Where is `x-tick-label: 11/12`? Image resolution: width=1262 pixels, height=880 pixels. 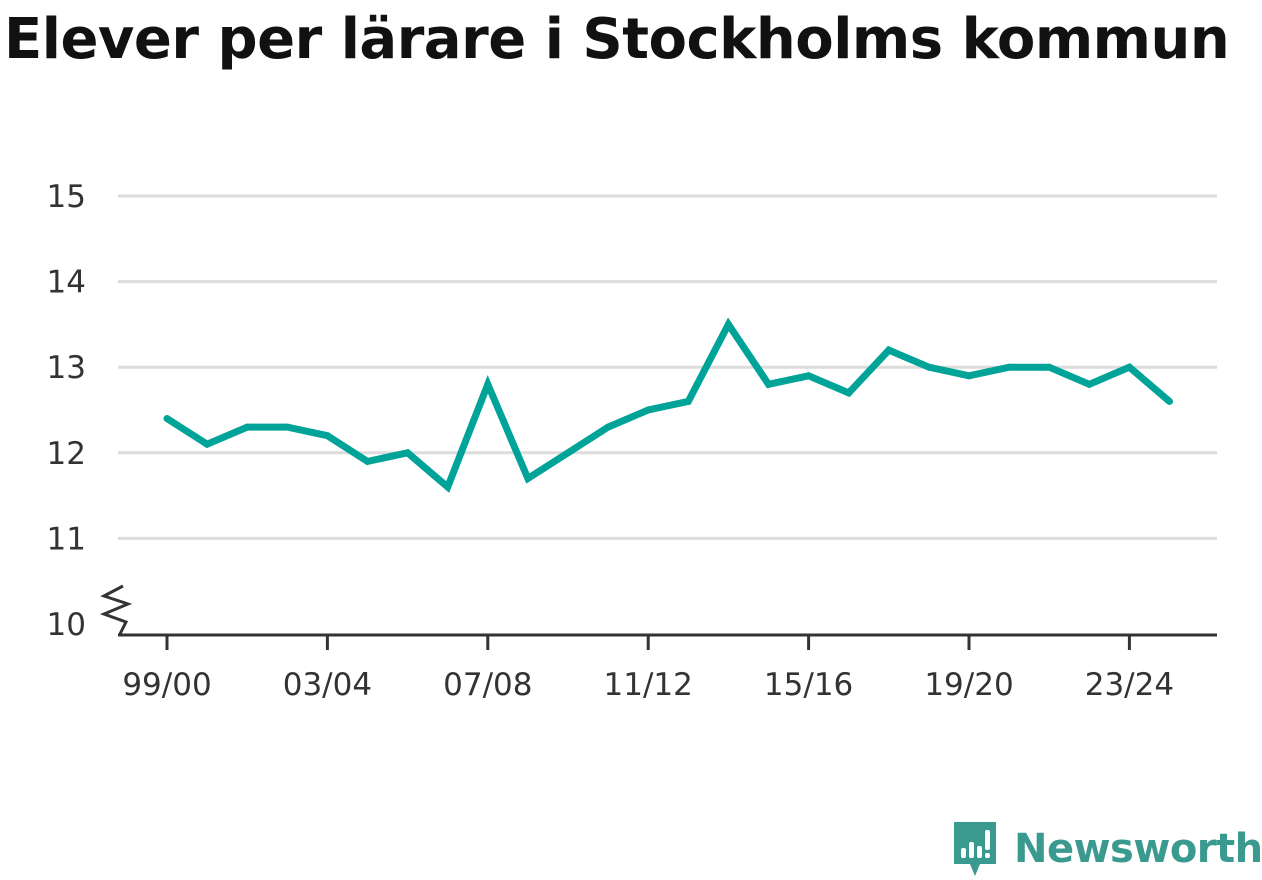
x-tick-label: 11/12 is located at coordinates (648, 685).